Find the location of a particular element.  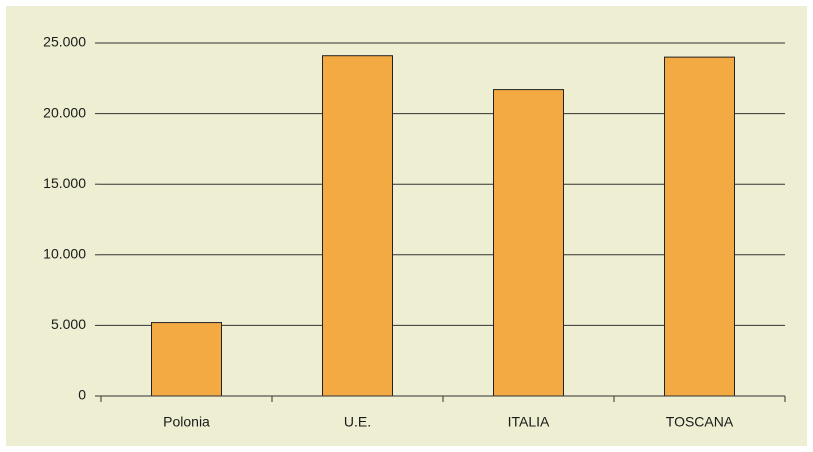

y-tick-label: 0 is located at coordinates (82, 395).